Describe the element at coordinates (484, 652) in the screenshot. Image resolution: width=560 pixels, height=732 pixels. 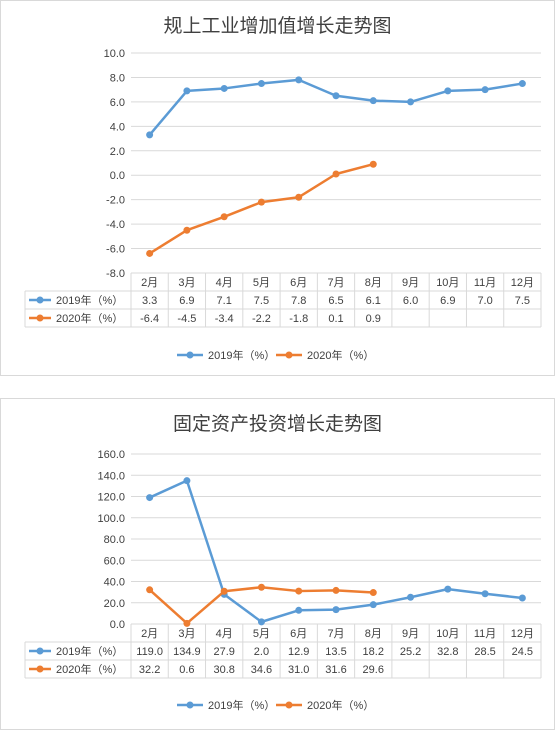
I see `table-cell-value: 28.5` at that location.